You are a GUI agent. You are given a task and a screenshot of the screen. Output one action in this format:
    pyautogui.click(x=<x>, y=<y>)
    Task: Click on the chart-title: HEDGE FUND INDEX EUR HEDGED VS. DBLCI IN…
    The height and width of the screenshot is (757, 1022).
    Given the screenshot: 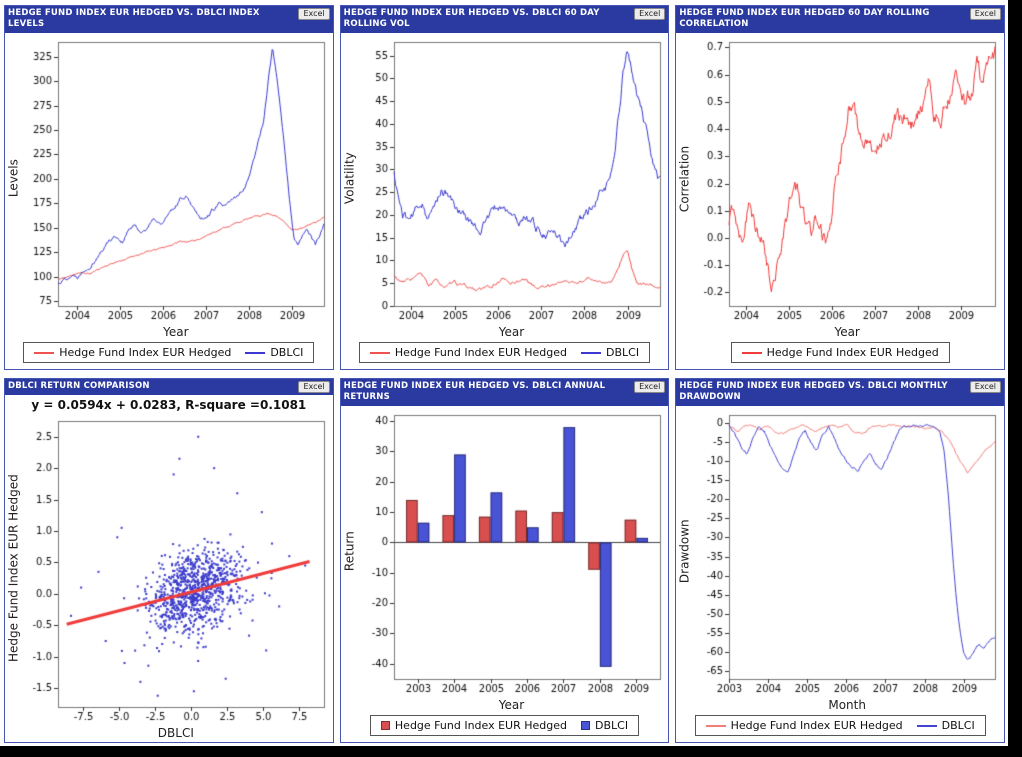 What is the action you would take?
    pyautogui.click(x=134, y=19)
    